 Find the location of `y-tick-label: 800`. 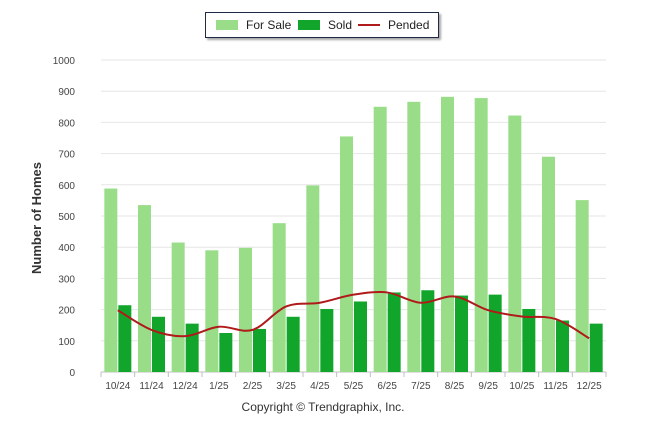

y-tick-label: 800 is located at coordinates (66, 123).